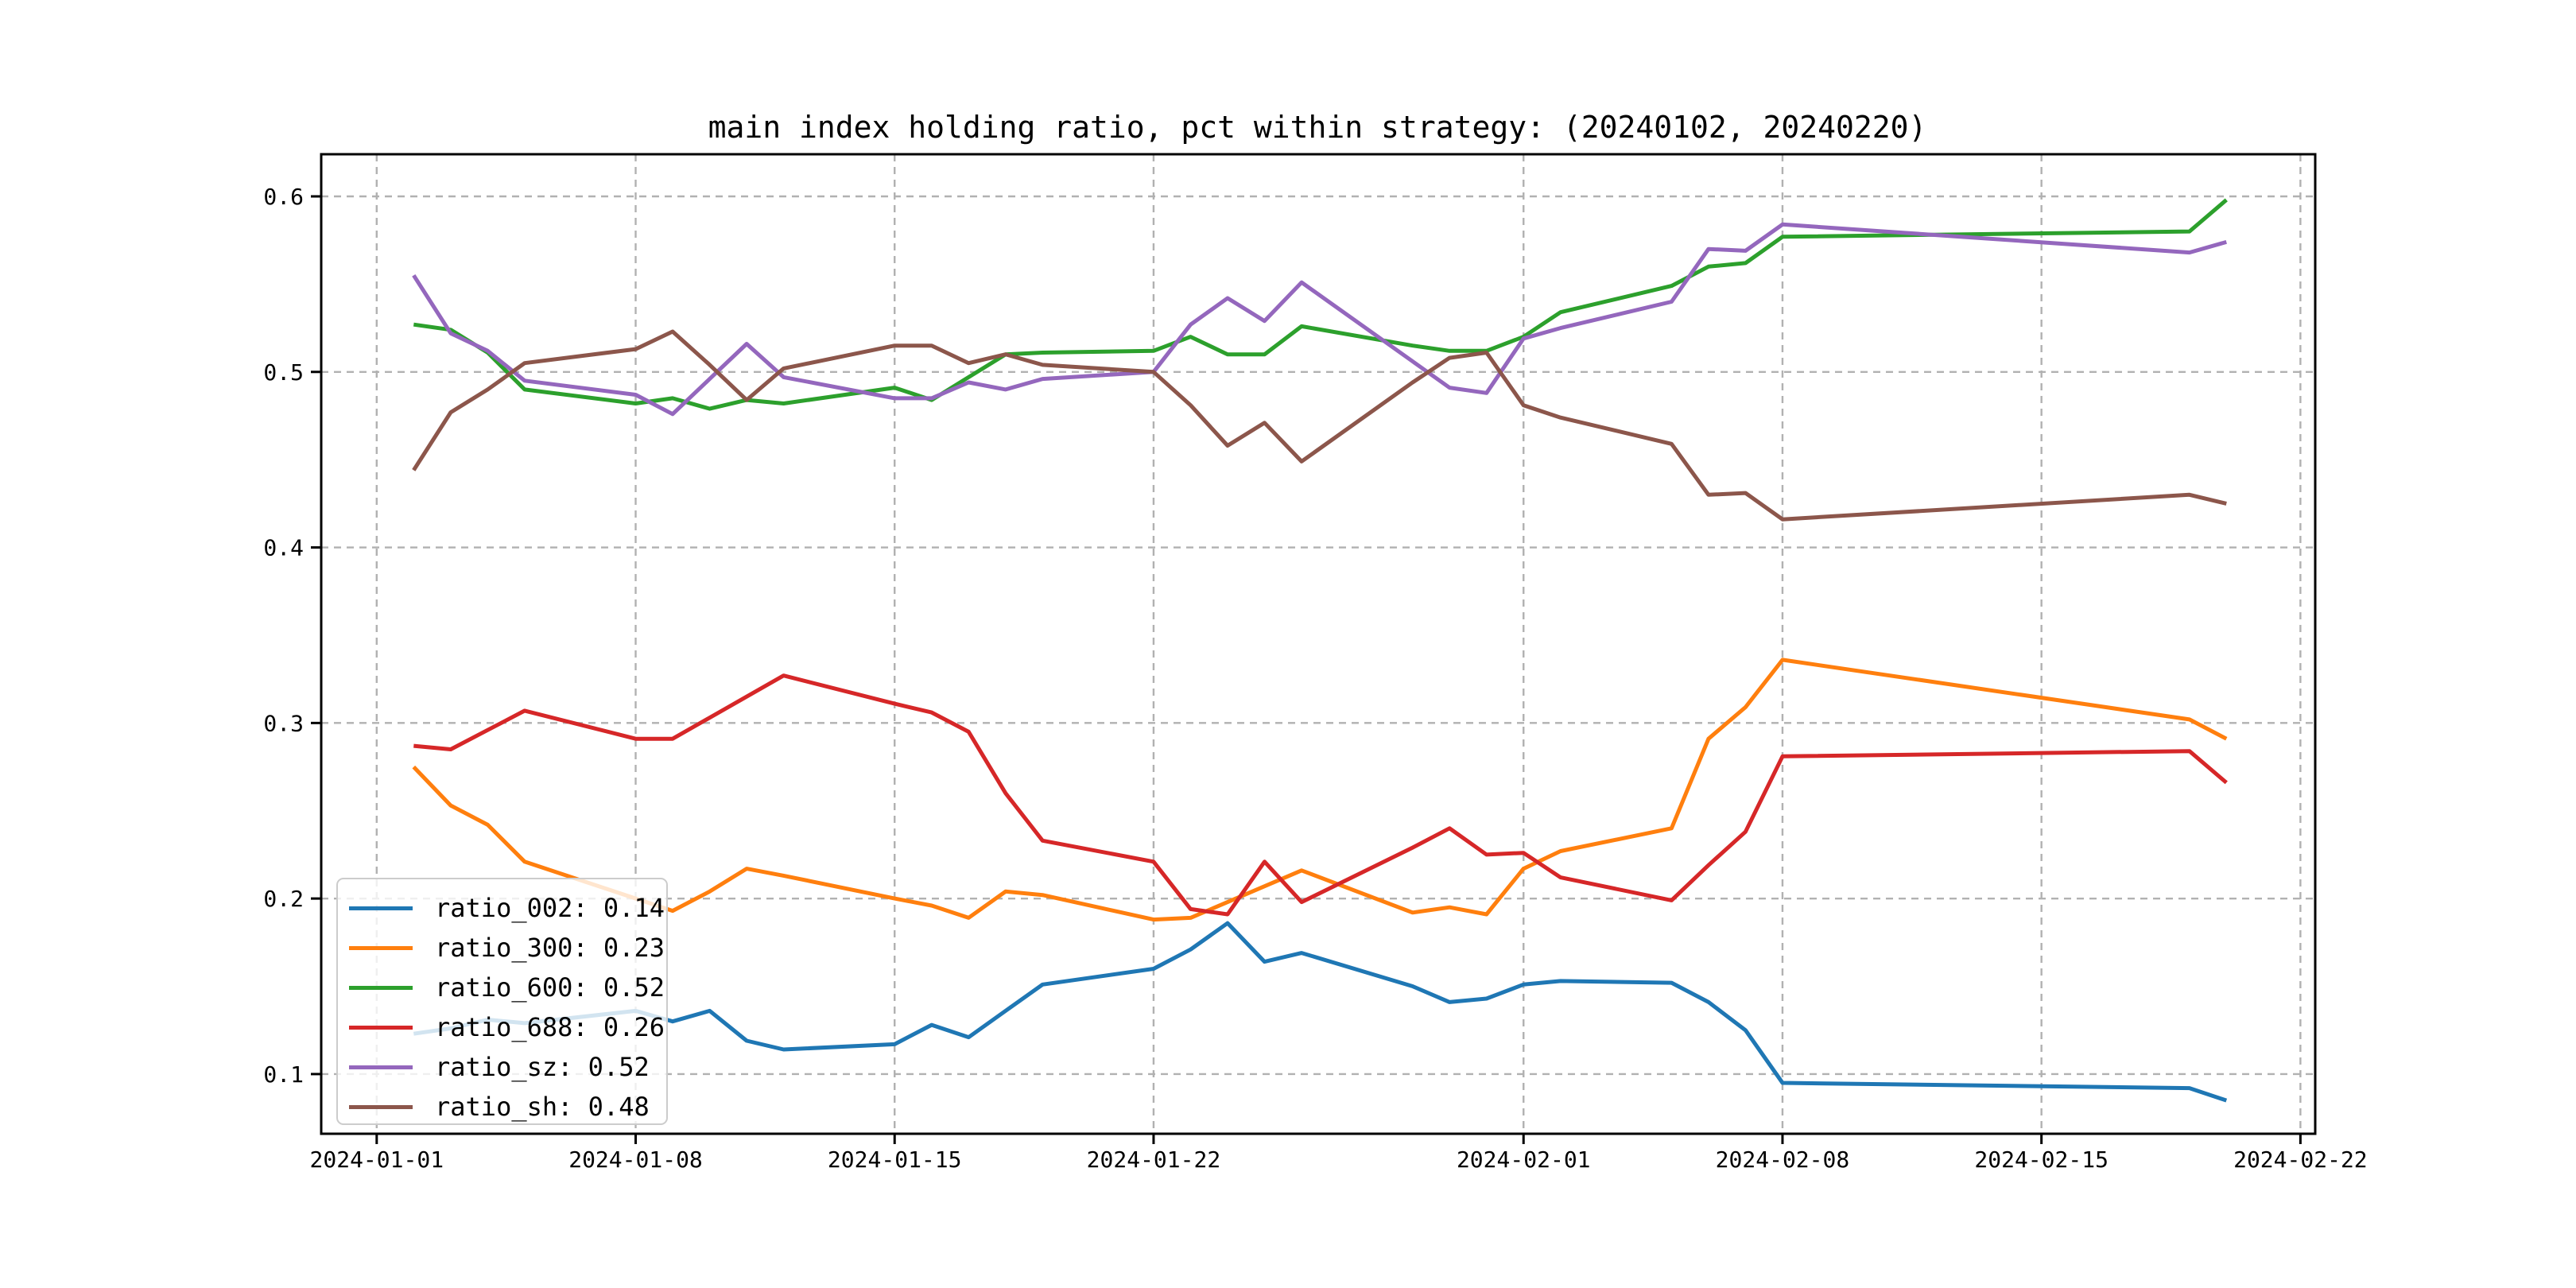  What do you see at coordinates (543, 1107) in the screenshot?
I see `legend-label: ratio_sh: 0.48` at bounding box center [543, 1107].